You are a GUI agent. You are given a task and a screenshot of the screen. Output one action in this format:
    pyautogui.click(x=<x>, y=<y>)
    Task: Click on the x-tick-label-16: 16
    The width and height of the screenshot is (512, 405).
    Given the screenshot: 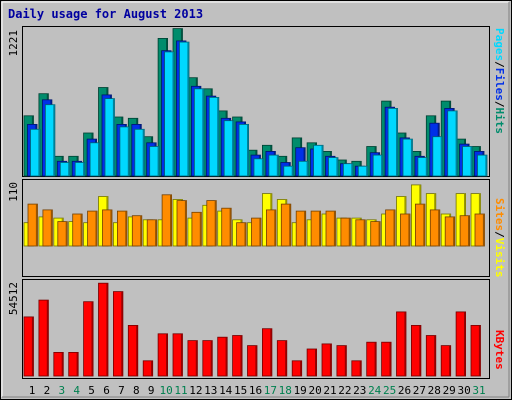 What is the action you would take?
    pyautogui.click(x=255, y=390)
    